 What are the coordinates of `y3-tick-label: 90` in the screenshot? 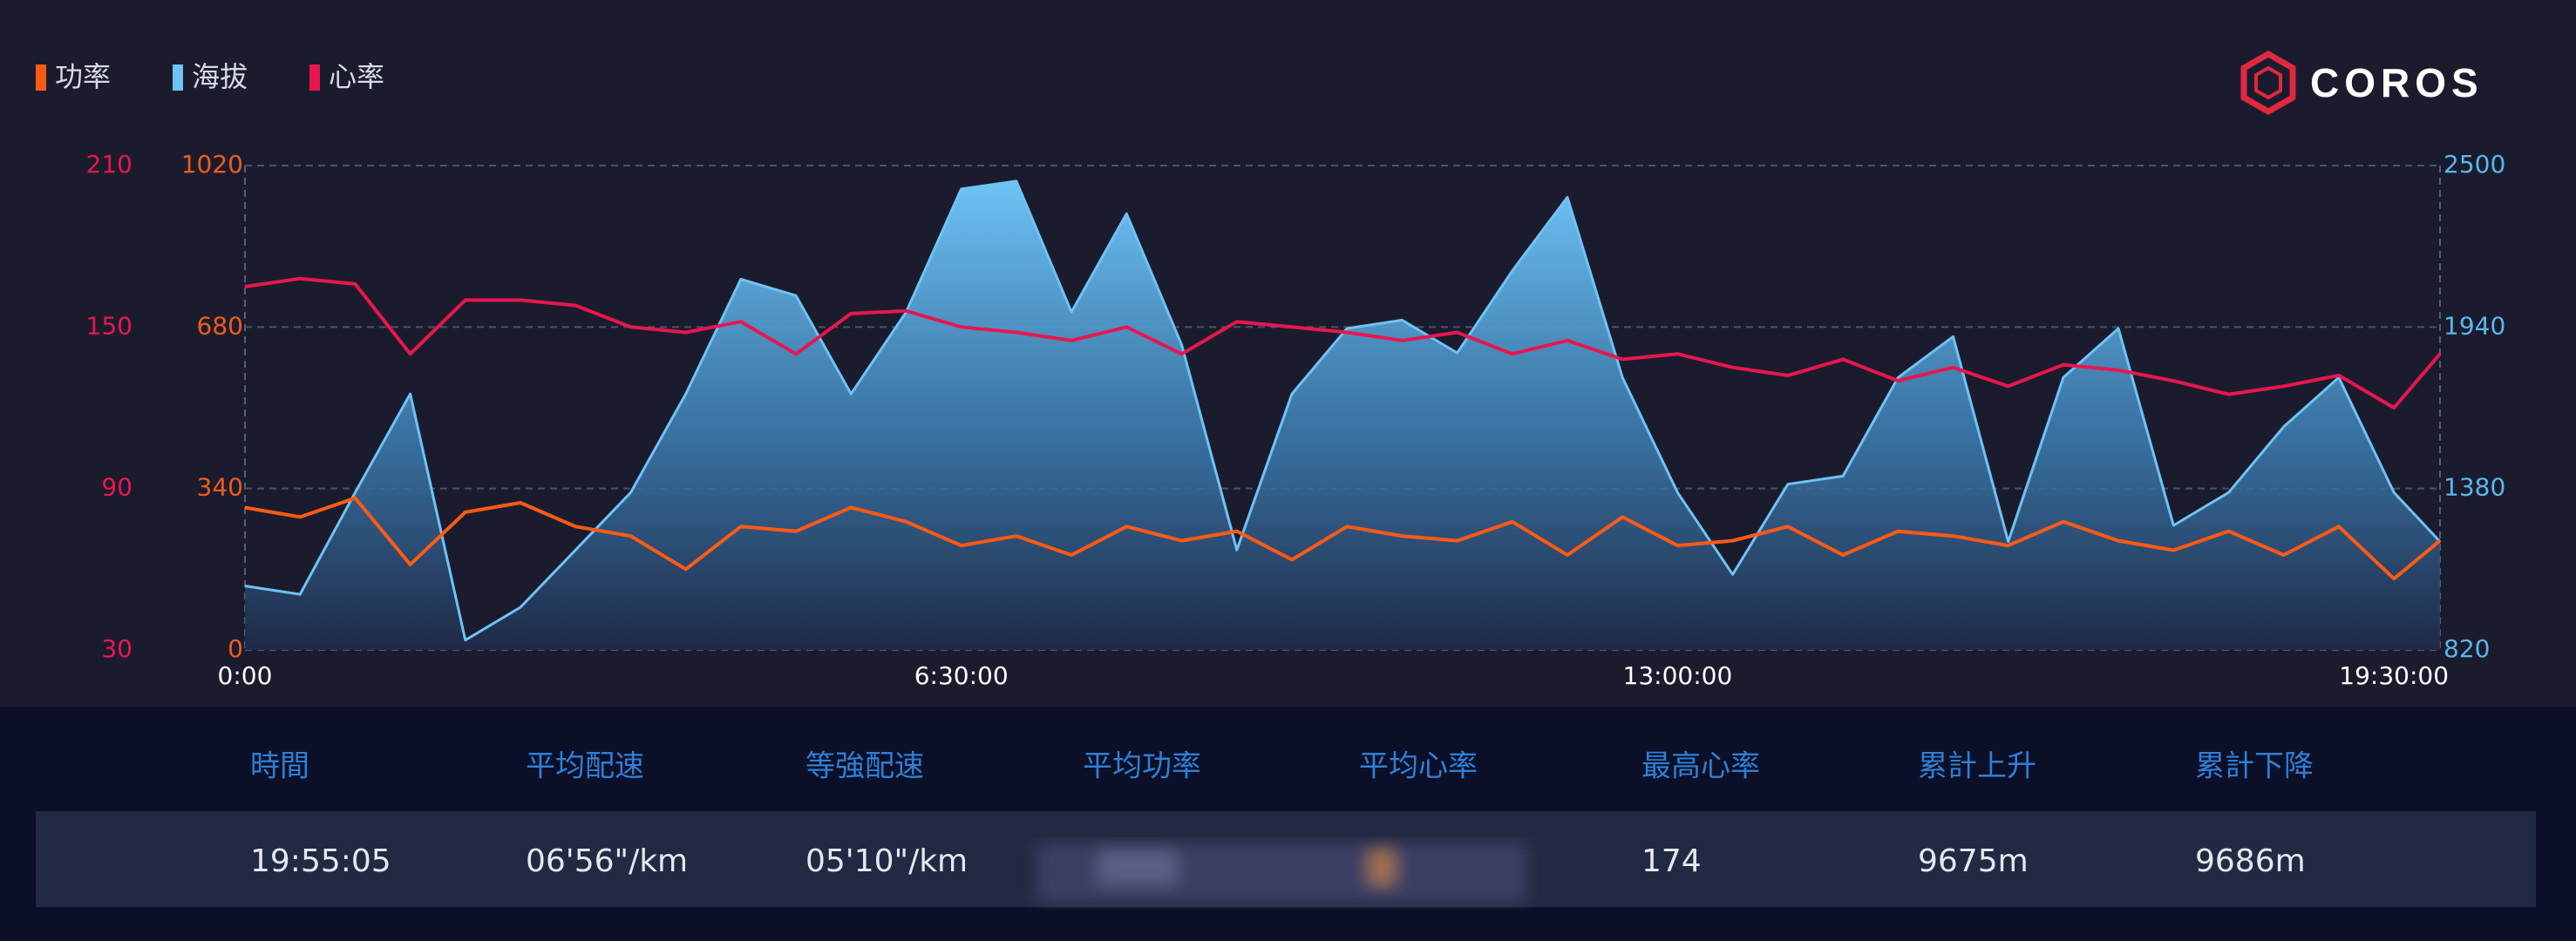 It's located at (117, 488).